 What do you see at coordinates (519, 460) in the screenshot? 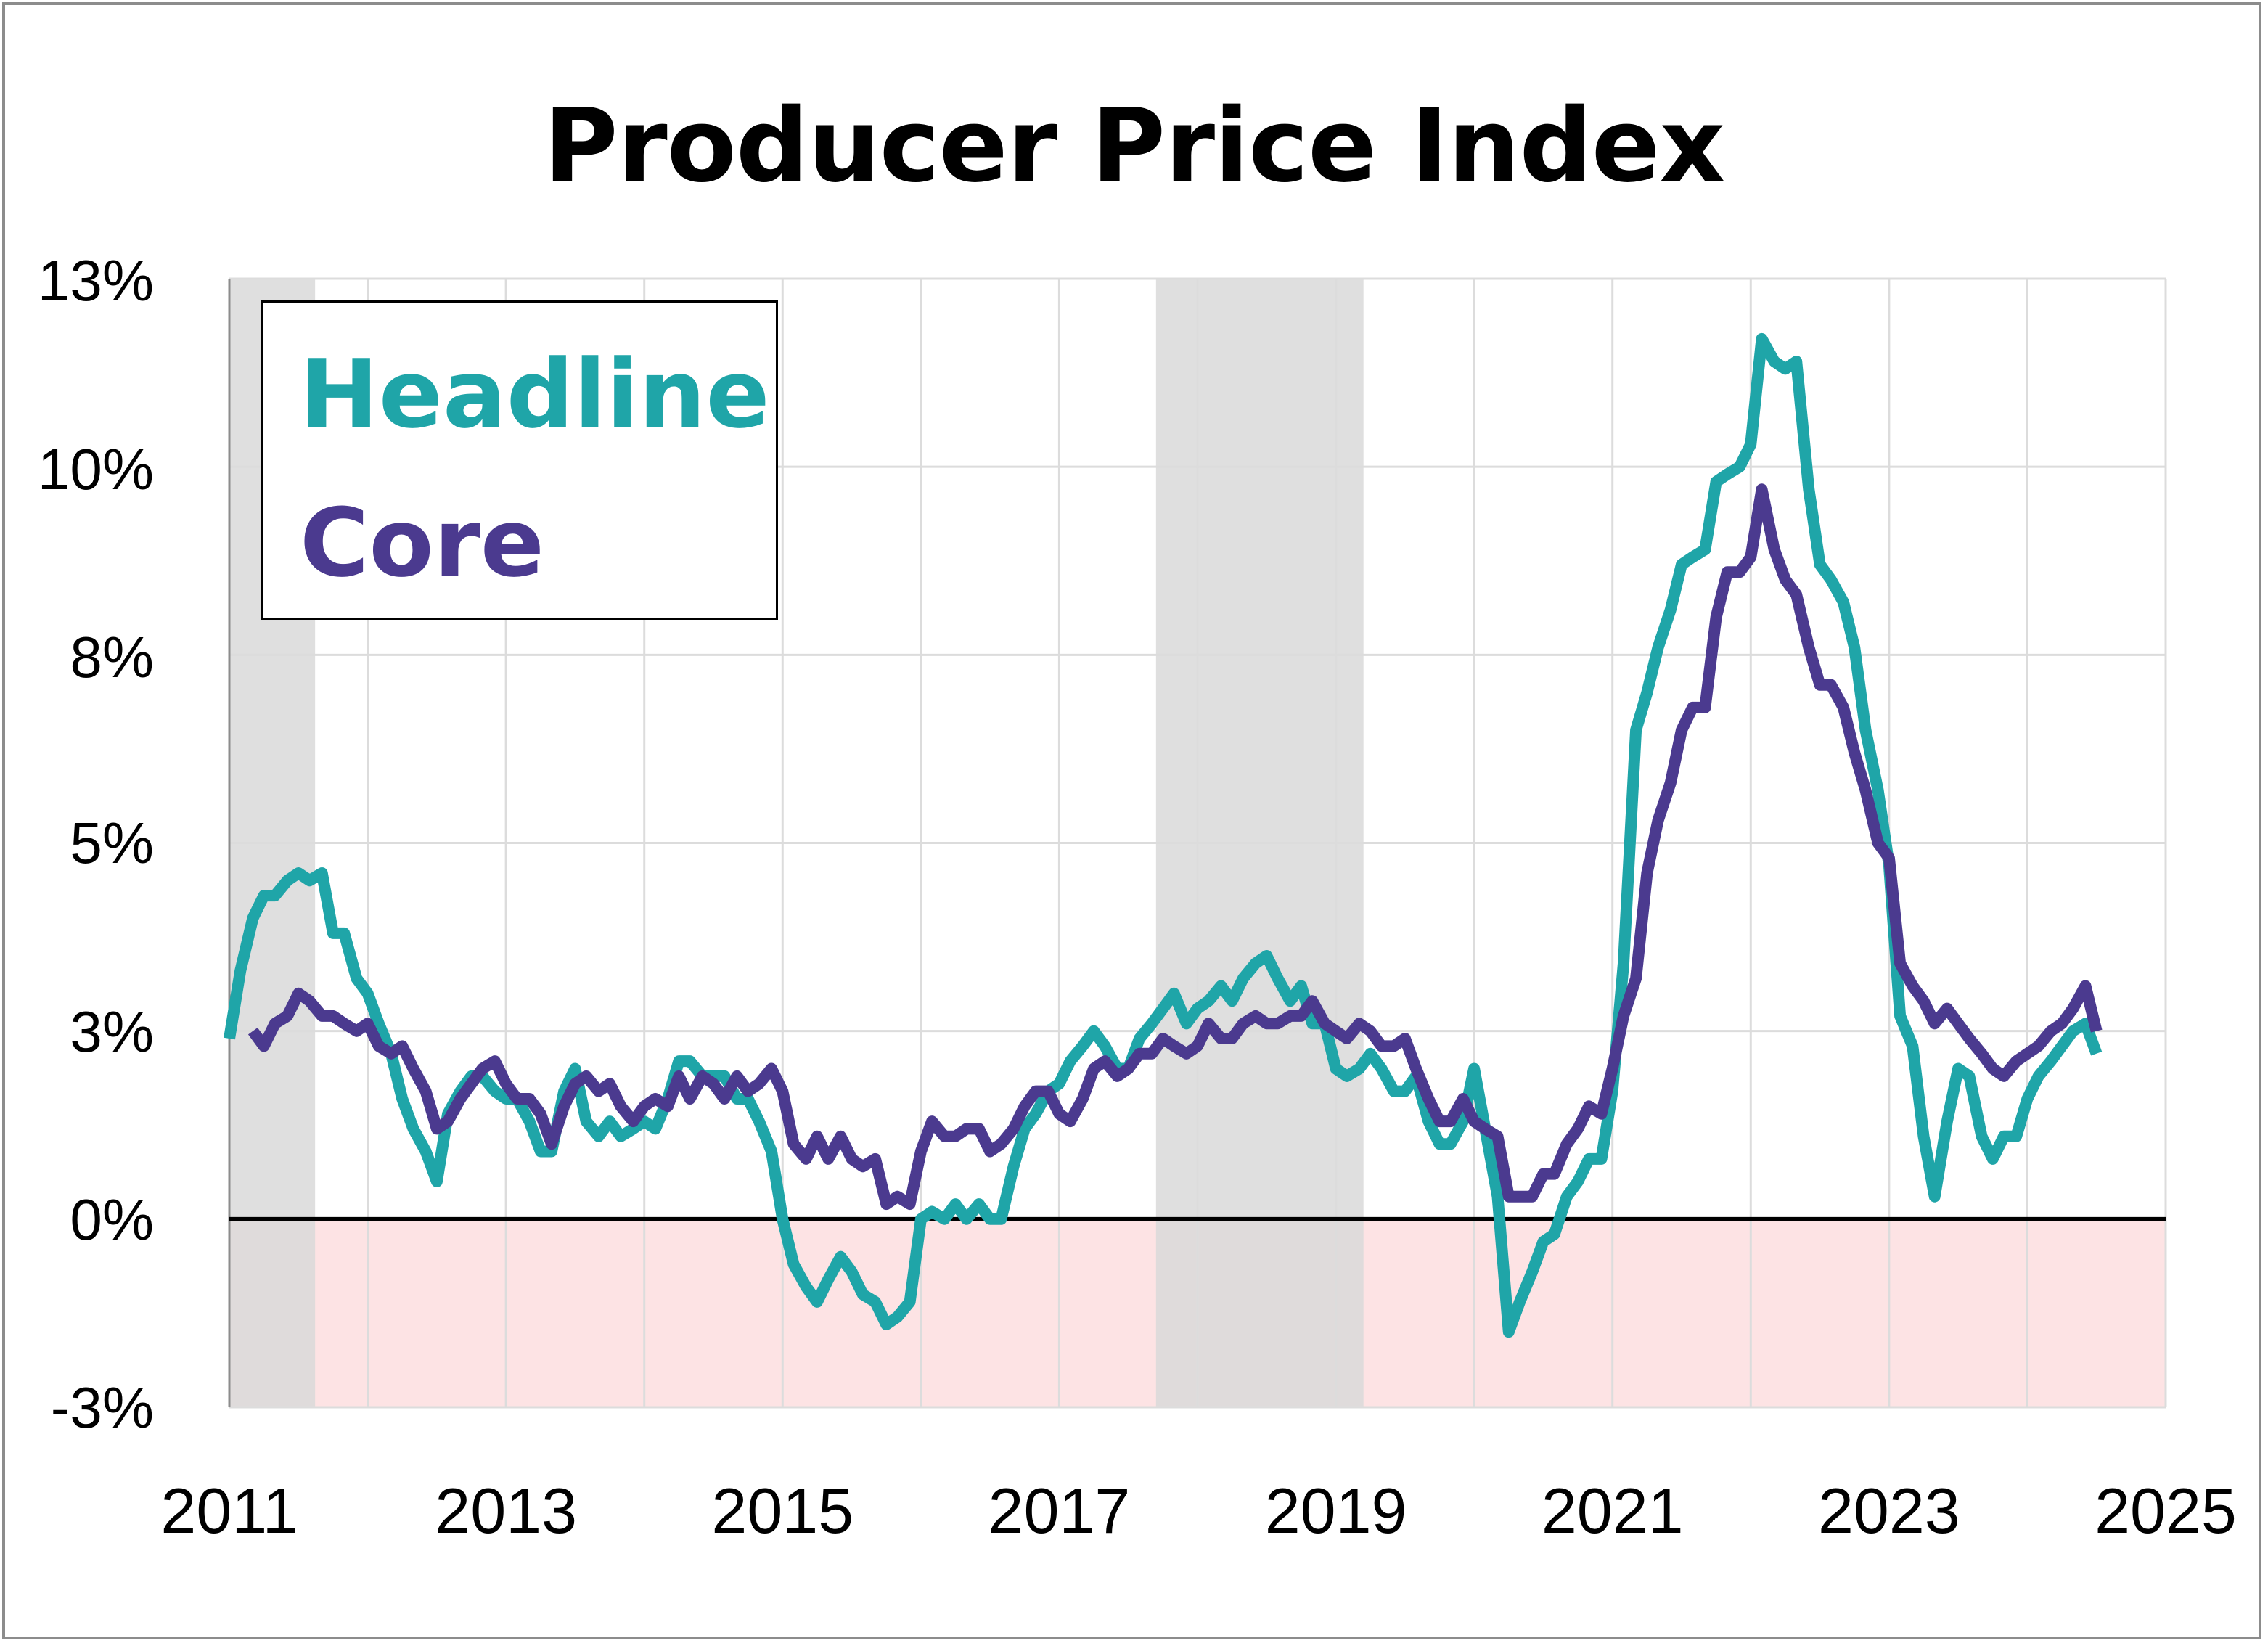
I see `legend: Headline Core` at bounding box center [519, 460].